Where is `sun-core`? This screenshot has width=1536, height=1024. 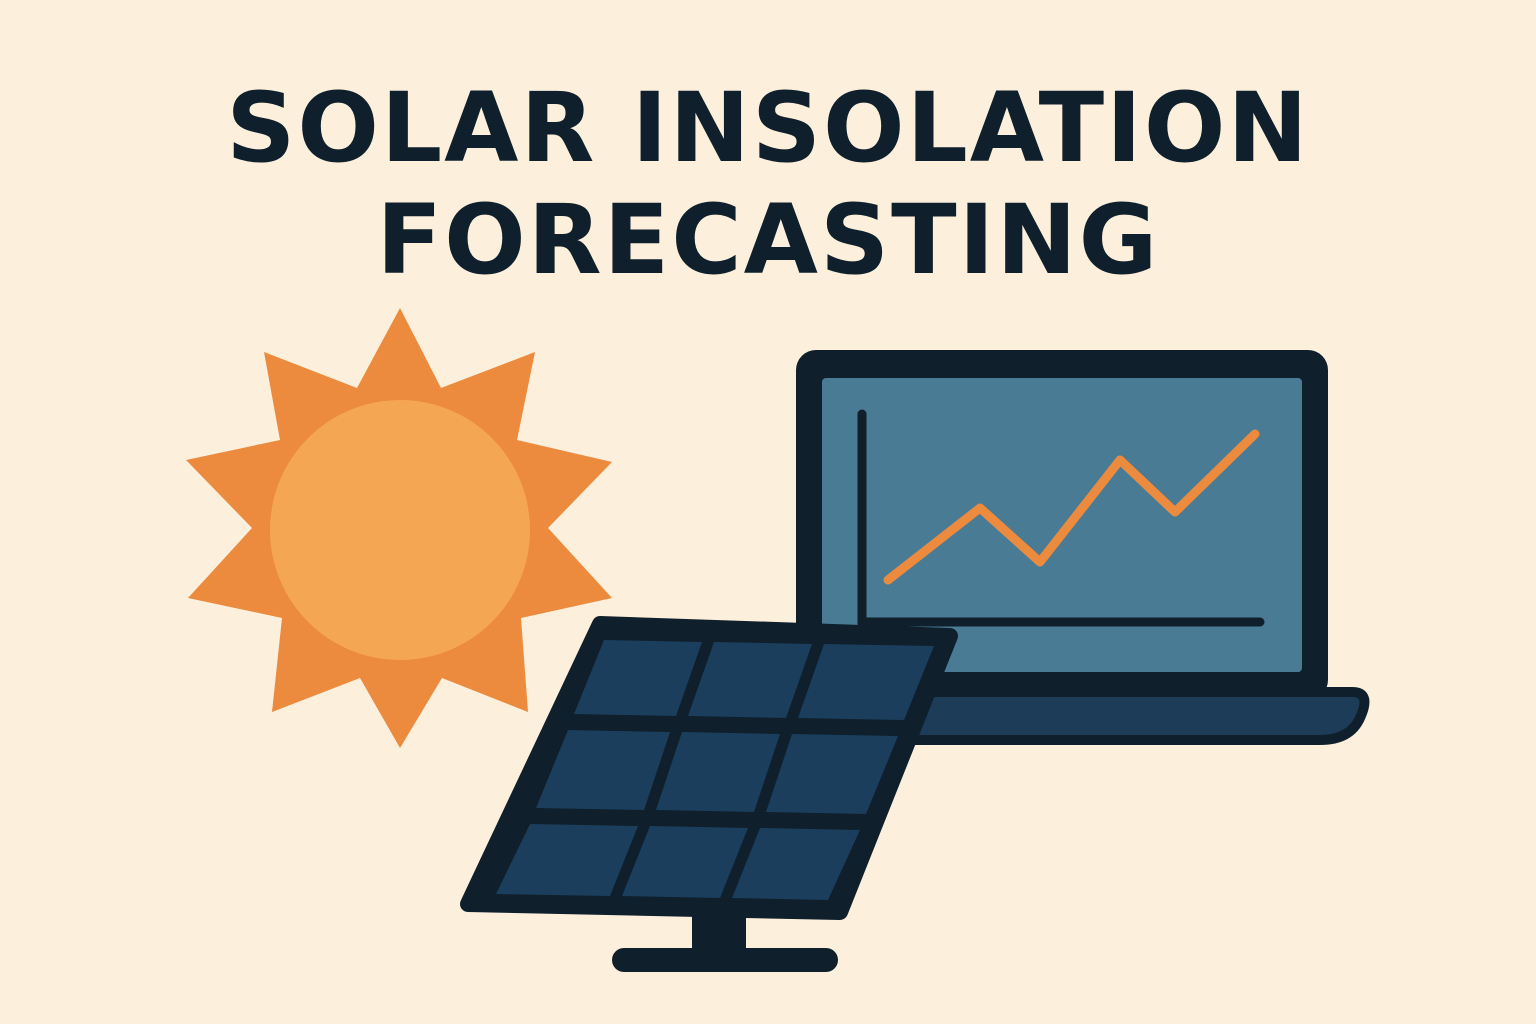 sun-core is located at coordinates (400, 530).